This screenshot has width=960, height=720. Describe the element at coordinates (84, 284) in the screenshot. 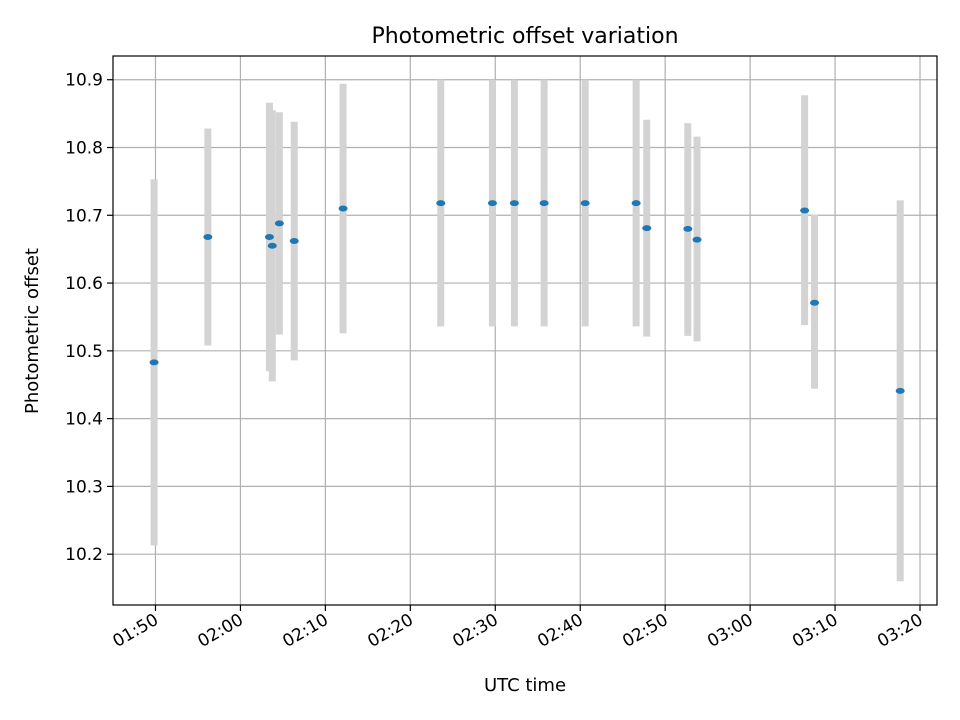

I see `y-tick-label: 10.6` at that location.